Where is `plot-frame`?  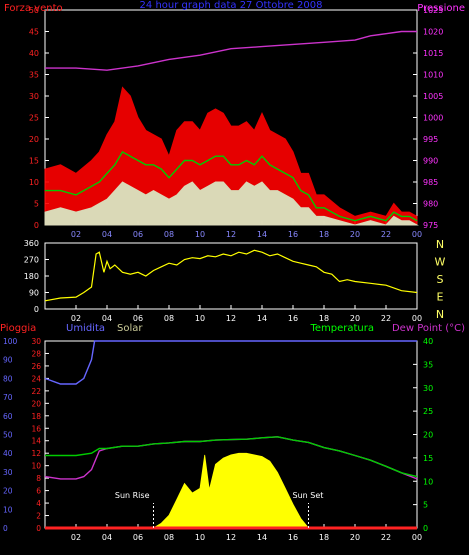 plot-frame is located at coordinates (231, 276).